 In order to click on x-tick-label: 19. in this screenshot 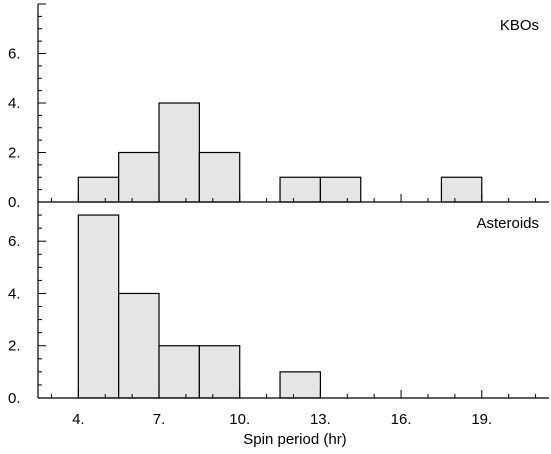, I will do `click(481, 419)`.